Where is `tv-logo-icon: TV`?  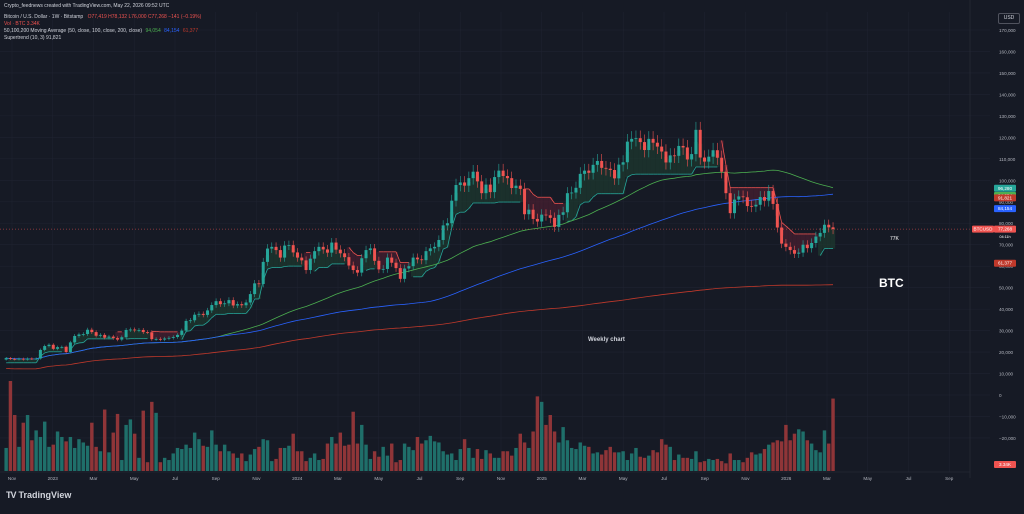 tv-logo-icon: TV is located at coordinates (11, 495).